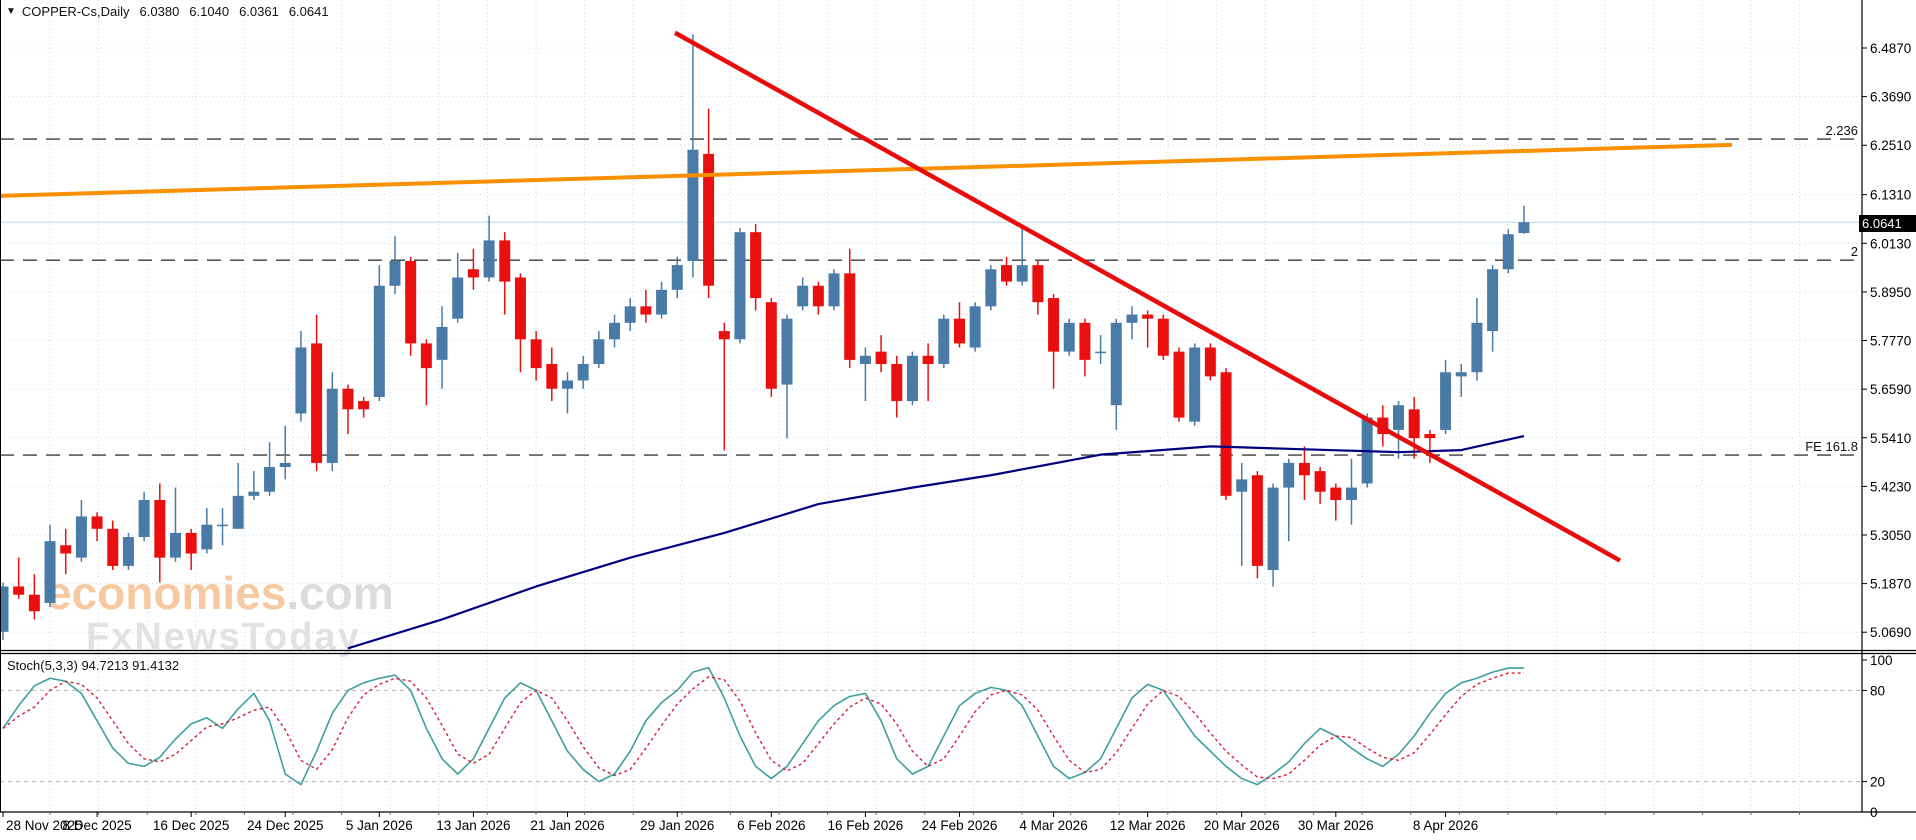 This screenshot has height=840, width=1916. I want to click on svg-text: 5.6590, so click(1890, 389).